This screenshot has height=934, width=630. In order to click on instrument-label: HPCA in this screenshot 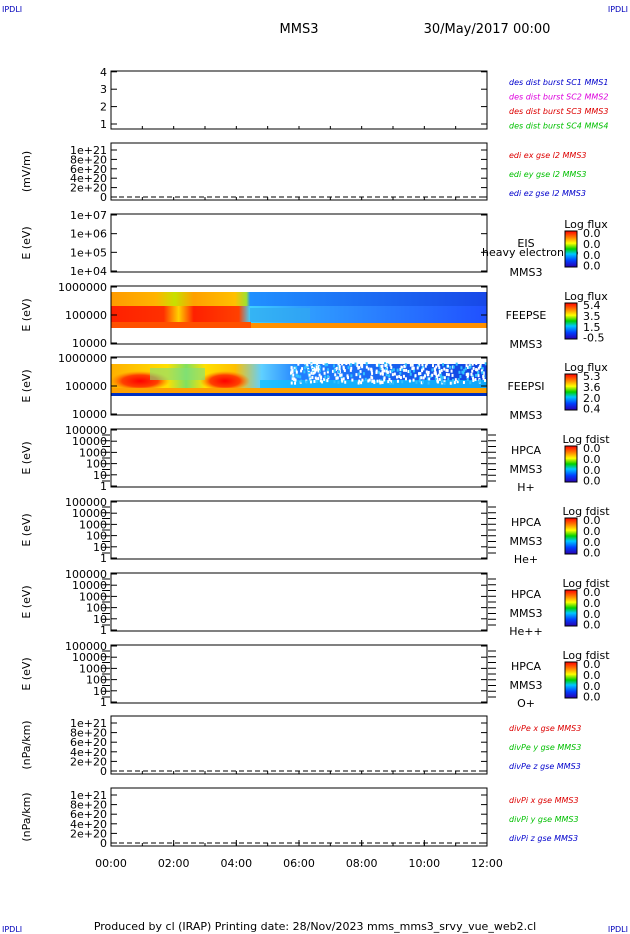, I will do `click(526, 594)`.